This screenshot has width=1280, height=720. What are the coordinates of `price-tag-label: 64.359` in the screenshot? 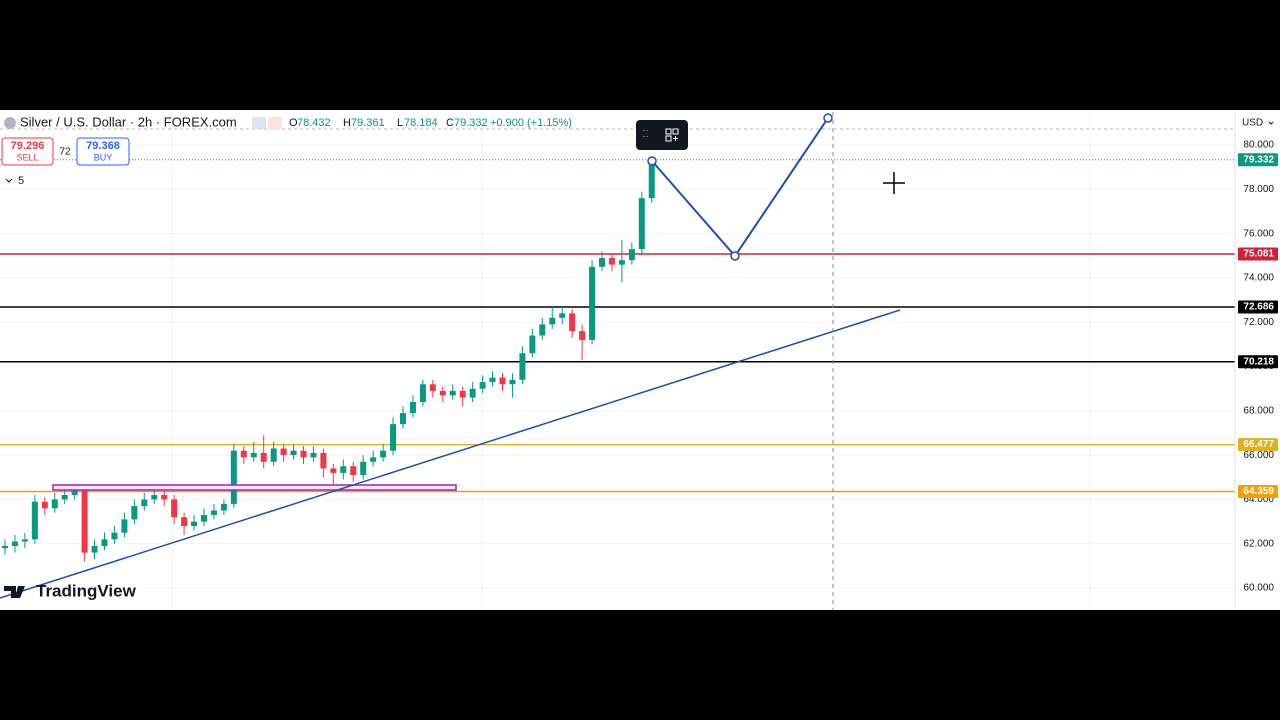 It's located at (1258, 491).